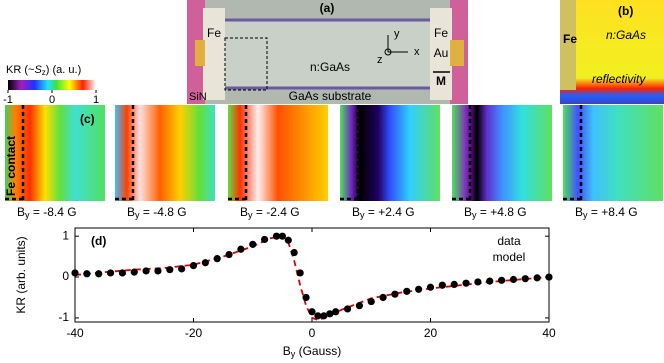 The width and height of the screenshot is (664, 363). I want to click on label: By = -2.4 G, so click(270, 212).